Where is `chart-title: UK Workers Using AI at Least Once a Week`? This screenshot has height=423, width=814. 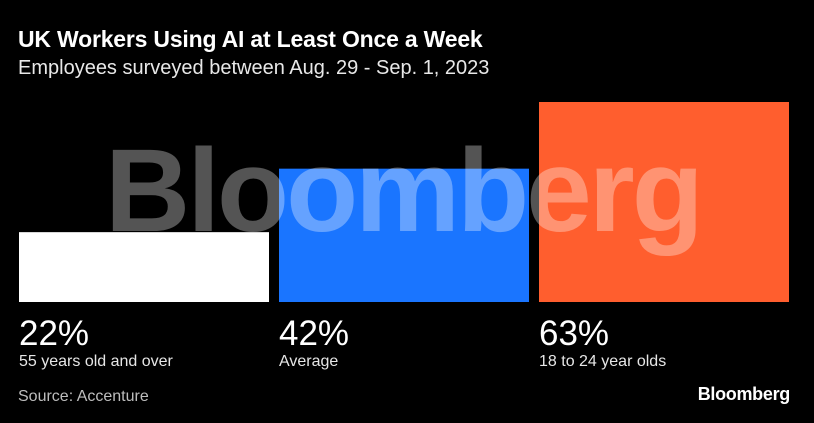
chart-title: UK Workers Using AI at Least Once a Week is located at coordinates (250, 39).